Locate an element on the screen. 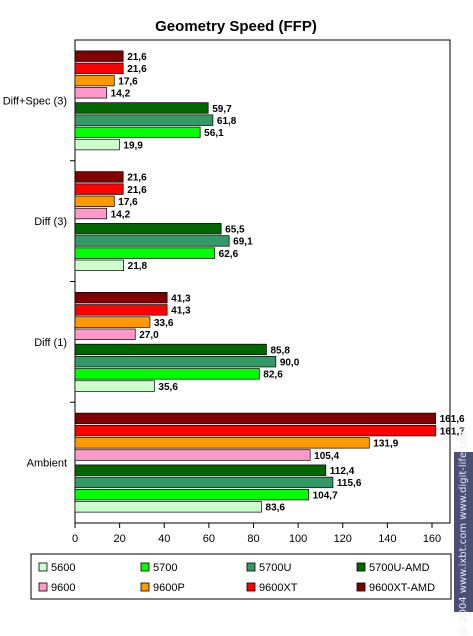 Image resolution: width=473 pixels, height=636 pixels. x-tick-label: 40 is located at coordinates (164, 539).